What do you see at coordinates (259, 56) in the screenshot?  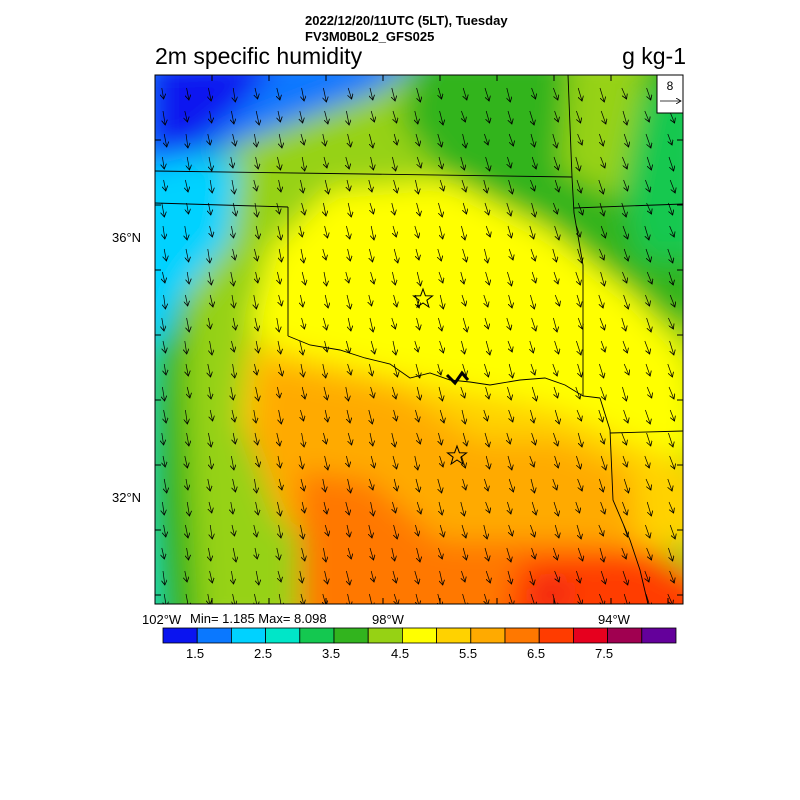 I see `field-title: 2m specific humidity` at bounding box center [259, 56].